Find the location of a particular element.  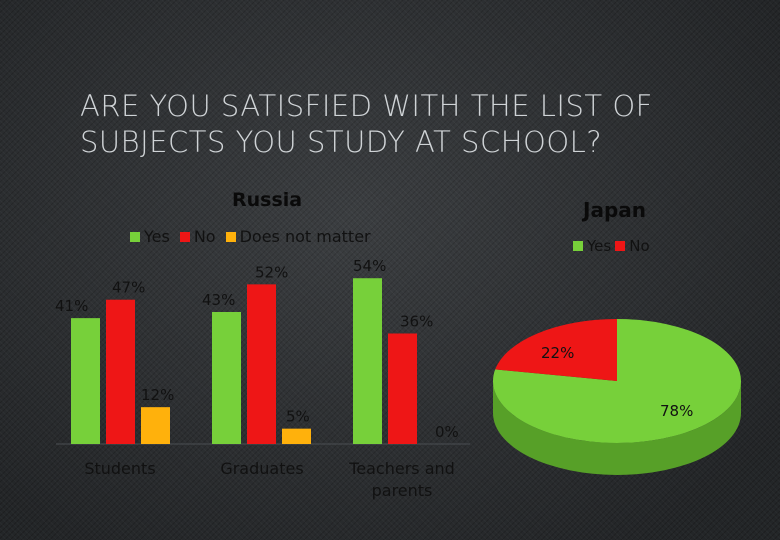

russia-legend: Yes No Does not matter is located at coordinates (255, 236).